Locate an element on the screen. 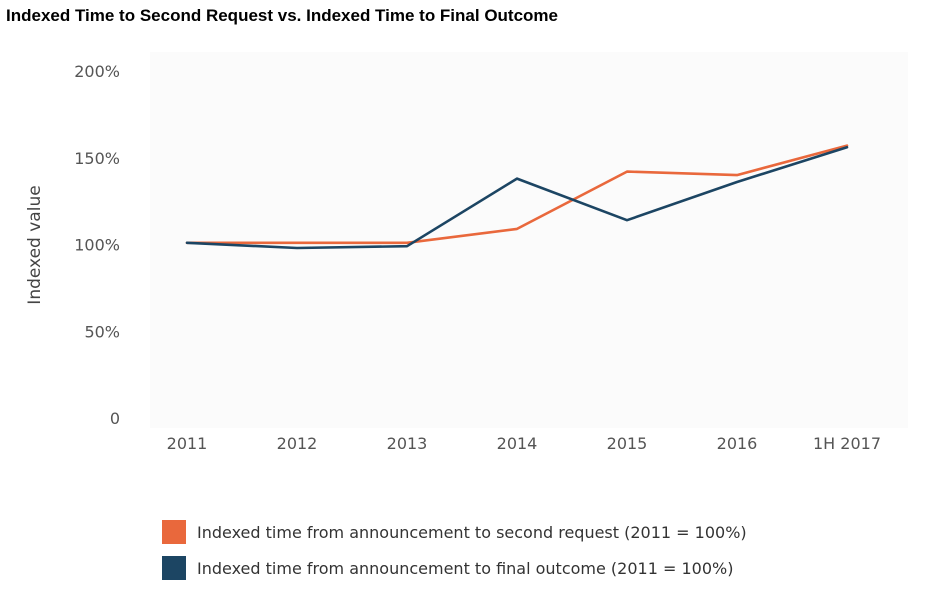  x-tick-label: 2013 is located at coordinates (407, 443).